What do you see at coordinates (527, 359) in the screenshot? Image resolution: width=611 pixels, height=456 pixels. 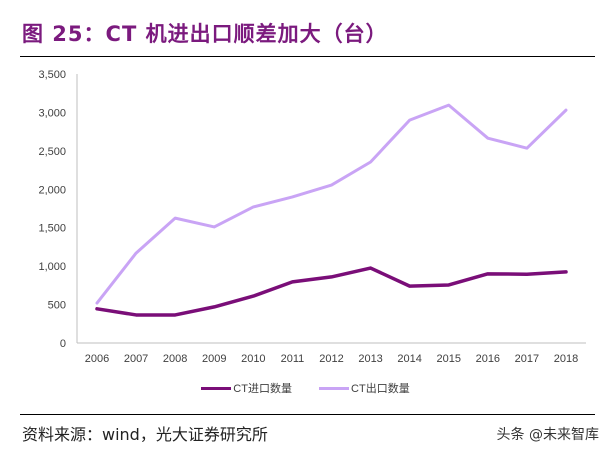 I see `x-tick-label: 2017` at bounding box center [527, 359].